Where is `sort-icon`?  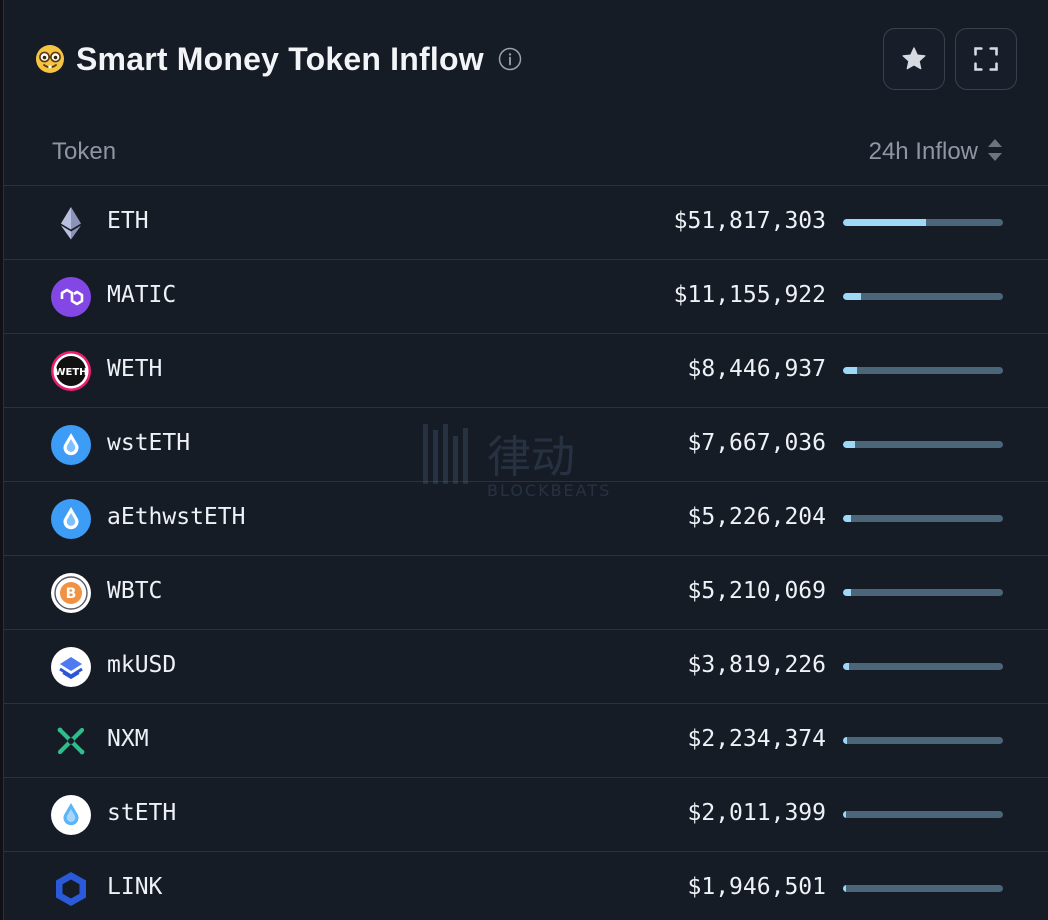
sort-icon is located at coordinates (995, 150).